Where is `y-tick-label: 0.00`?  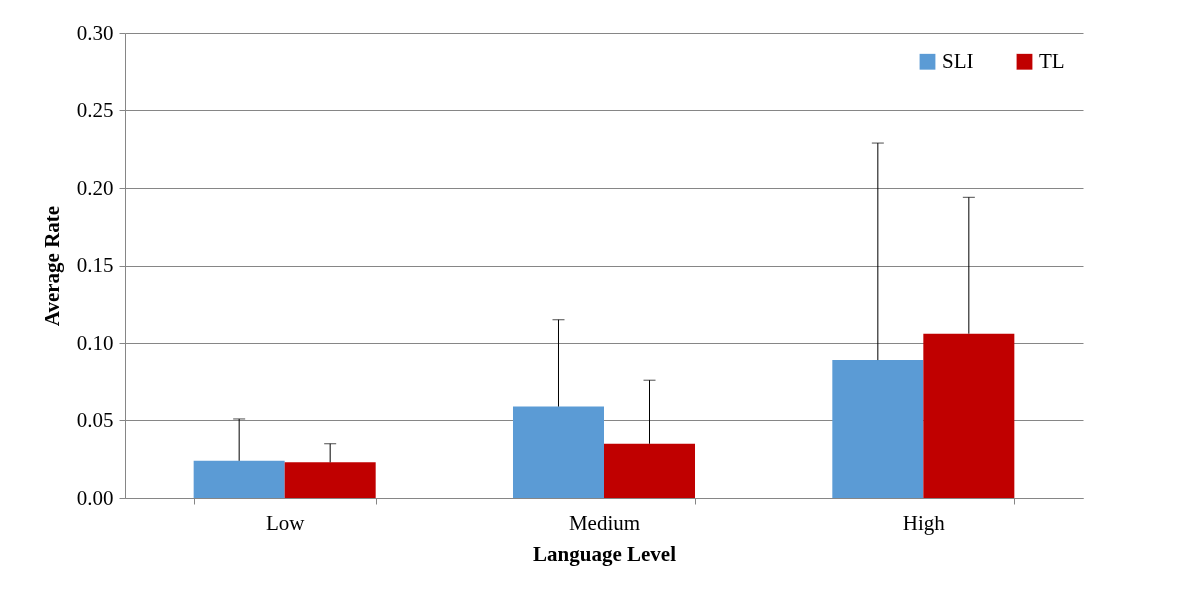 y-tick-label: 0.00 is located at coordinates (95, 497).